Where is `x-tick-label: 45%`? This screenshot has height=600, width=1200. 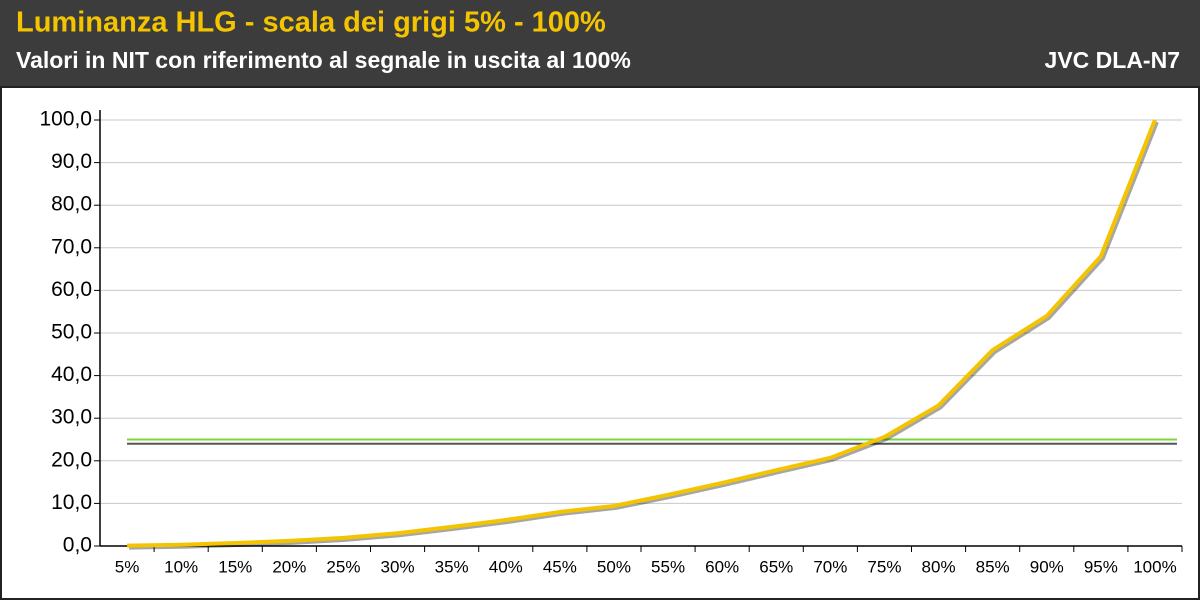 x-tick-label: 45% is located at coordinates (560, 566).